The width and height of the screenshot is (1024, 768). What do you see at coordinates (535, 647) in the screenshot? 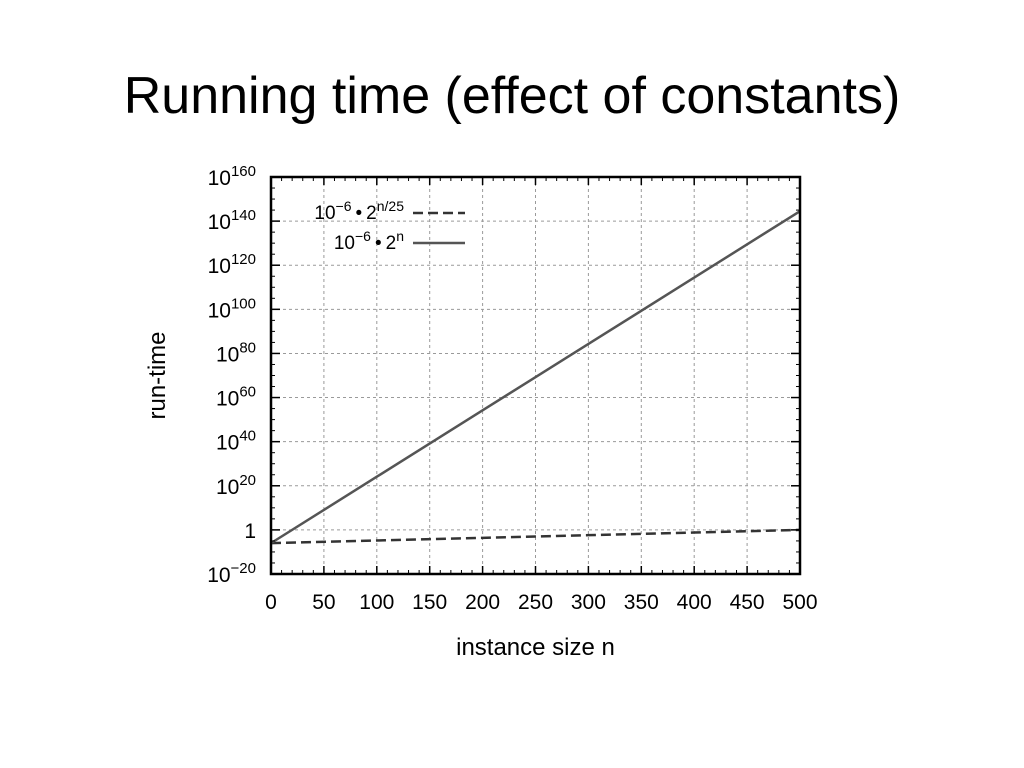
I see `x-axis-title: instance size n` at bounding box center [535, 647].